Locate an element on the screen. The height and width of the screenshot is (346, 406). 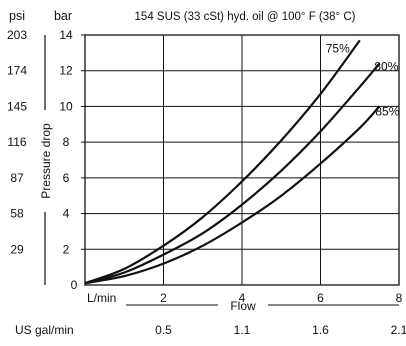
x-tick-label: 8 is located at coordinates (399, 298).